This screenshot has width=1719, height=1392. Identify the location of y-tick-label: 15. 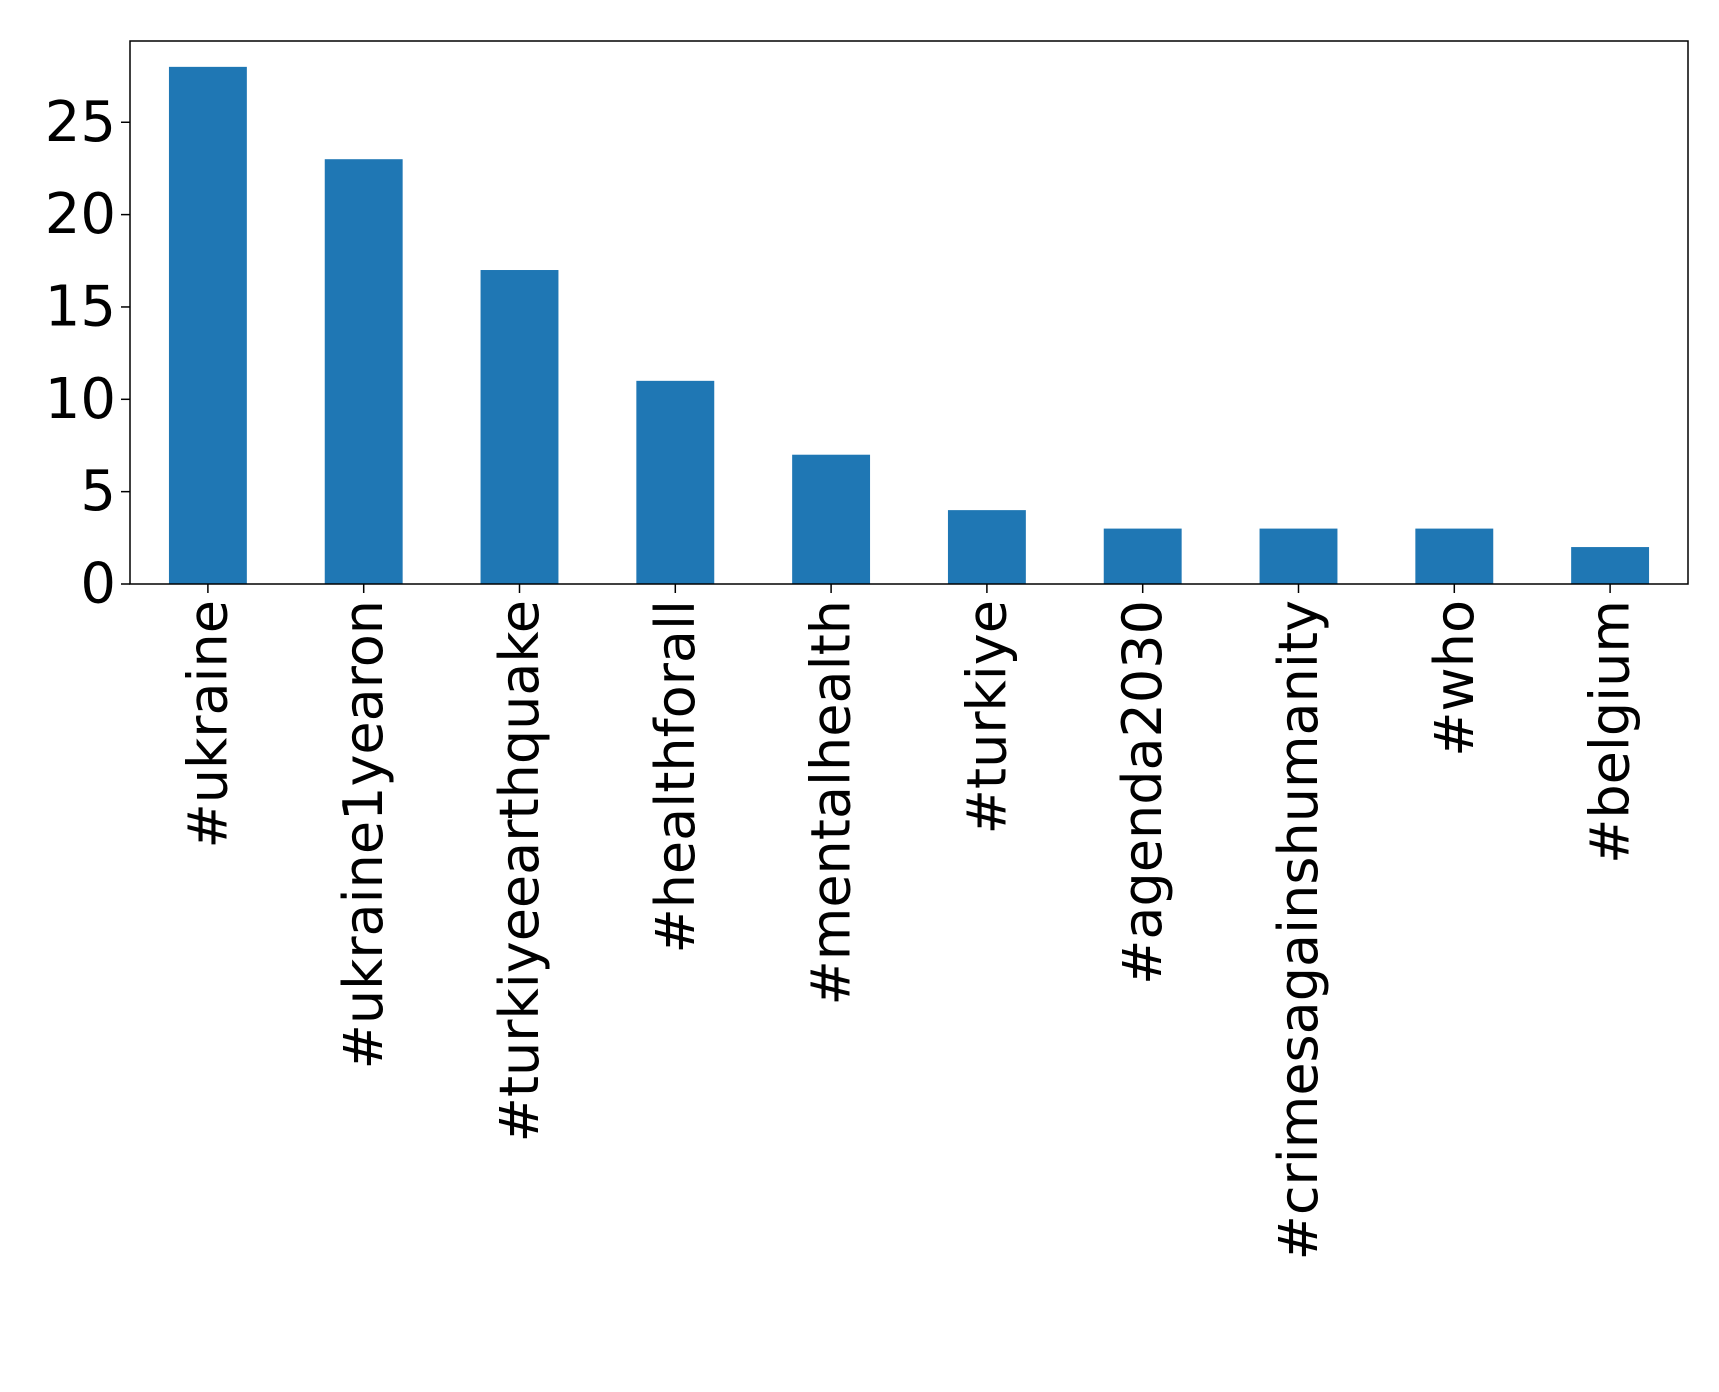
(80, 306).